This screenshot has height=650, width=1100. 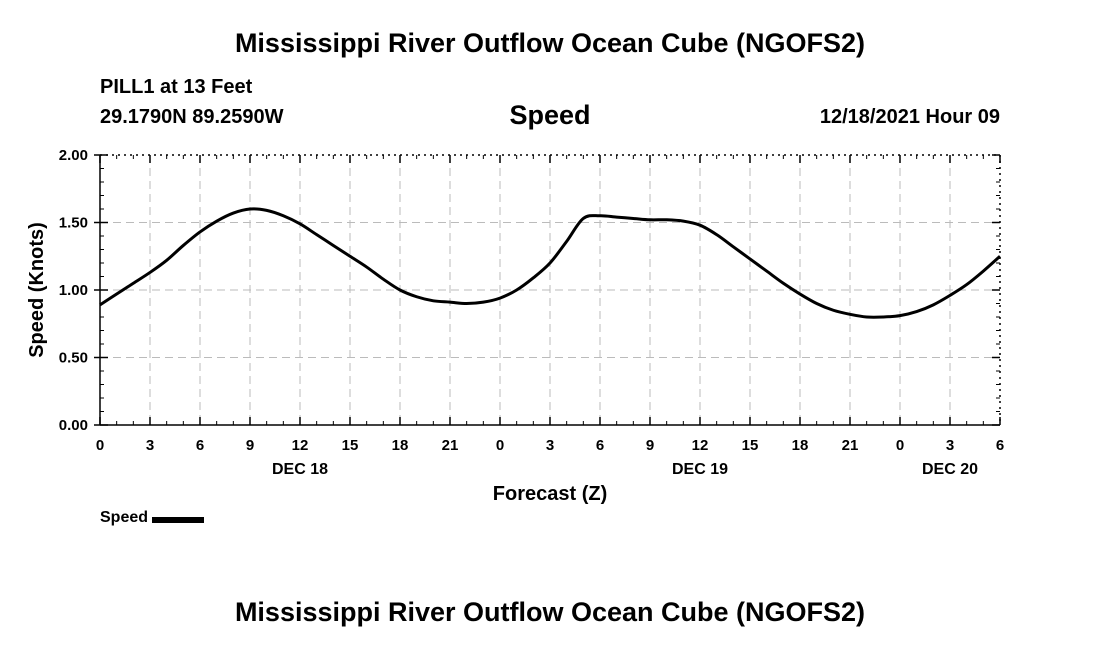 What do you see at coordinates (73, 358) in the screenshot?
I see `y-tick-label: 0.50` at bounding box center [73, 358].